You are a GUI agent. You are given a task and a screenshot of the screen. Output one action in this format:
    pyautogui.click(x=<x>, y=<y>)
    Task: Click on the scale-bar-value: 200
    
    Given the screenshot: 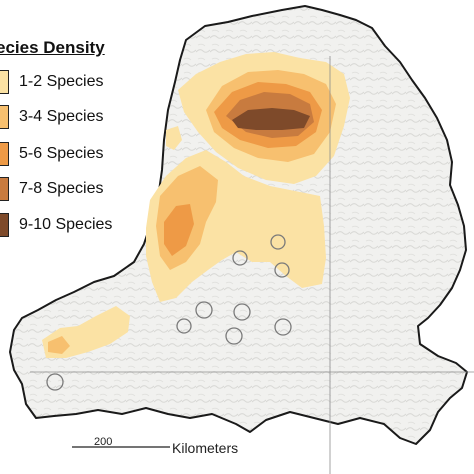 What is the action you would take?
    pyautogui.click(x=103, y=442)
    